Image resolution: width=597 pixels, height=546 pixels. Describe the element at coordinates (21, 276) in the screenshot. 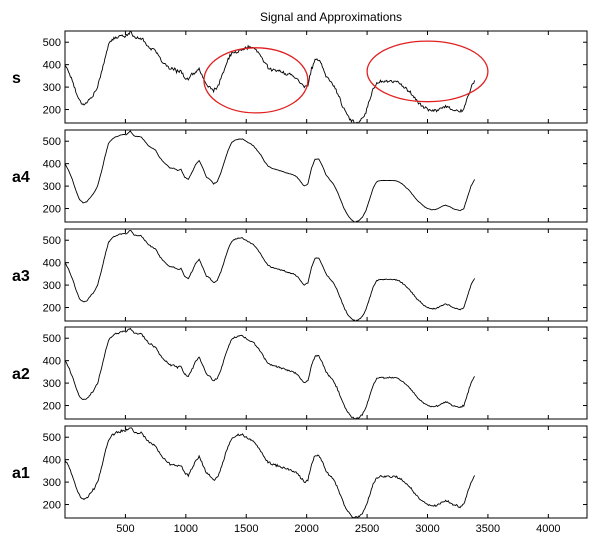

I see `panel-label: a3` at that location.